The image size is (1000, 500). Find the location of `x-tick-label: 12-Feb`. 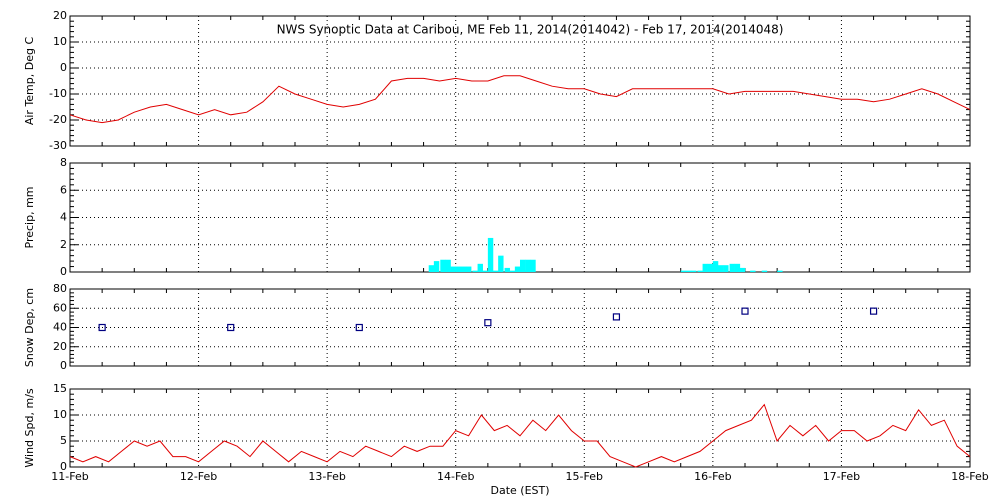

x-tick-label: 12-Feb is located at coordinates (198, 476).